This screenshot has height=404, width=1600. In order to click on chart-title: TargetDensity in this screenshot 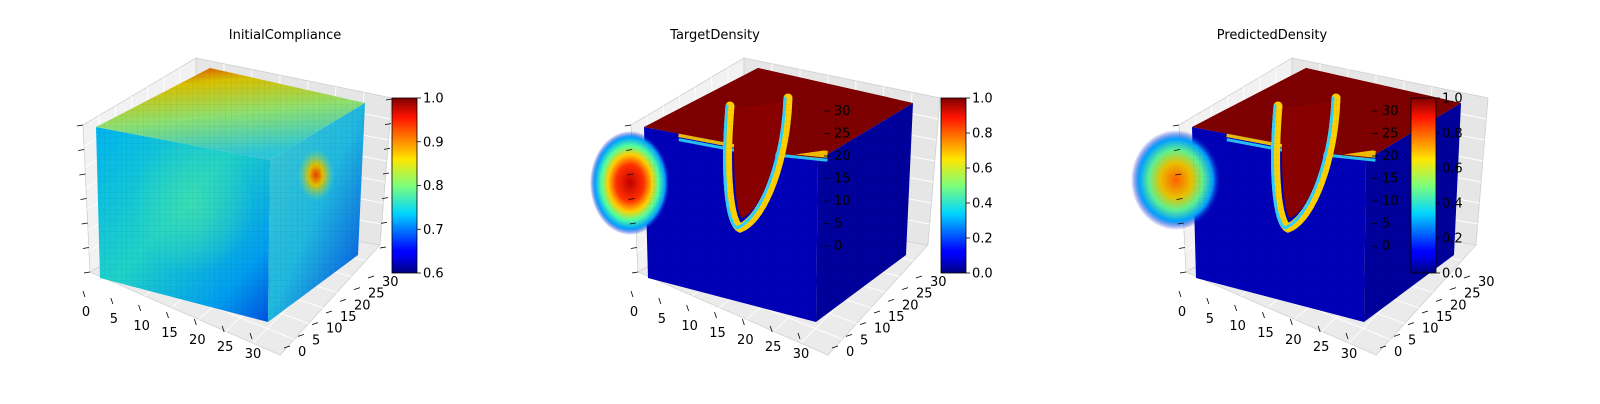, I will do `click(714, 35)`.